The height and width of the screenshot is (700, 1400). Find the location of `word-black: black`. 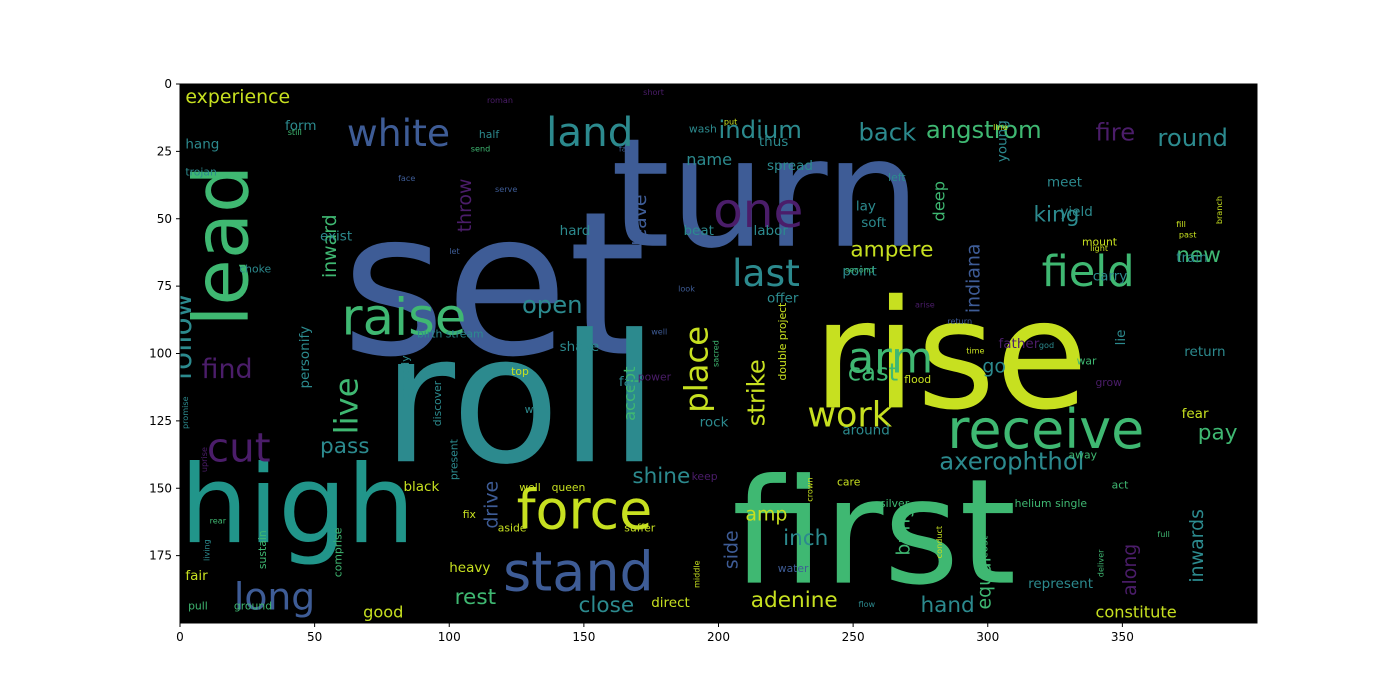

word-black: black is located at coordinates (421, 487).